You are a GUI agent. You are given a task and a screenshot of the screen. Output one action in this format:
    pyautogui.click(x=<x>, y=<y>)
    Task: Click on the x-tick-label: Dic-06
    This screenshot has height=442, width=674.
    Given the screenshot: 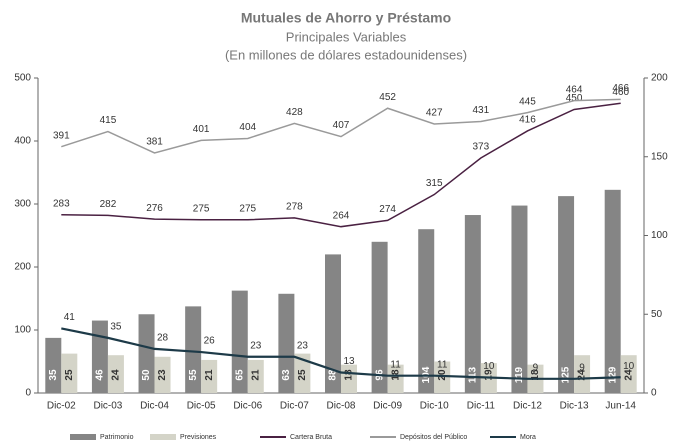 What is the action you would take?
    pyautogui.click(x=247, y=406)
    